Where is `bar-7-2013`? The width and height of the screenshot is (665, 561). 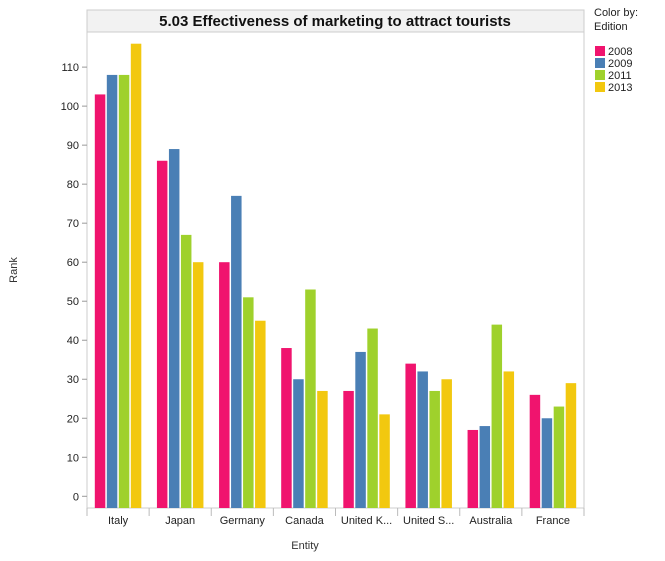 bar-7-2013 is located at coordinates (571, 445).